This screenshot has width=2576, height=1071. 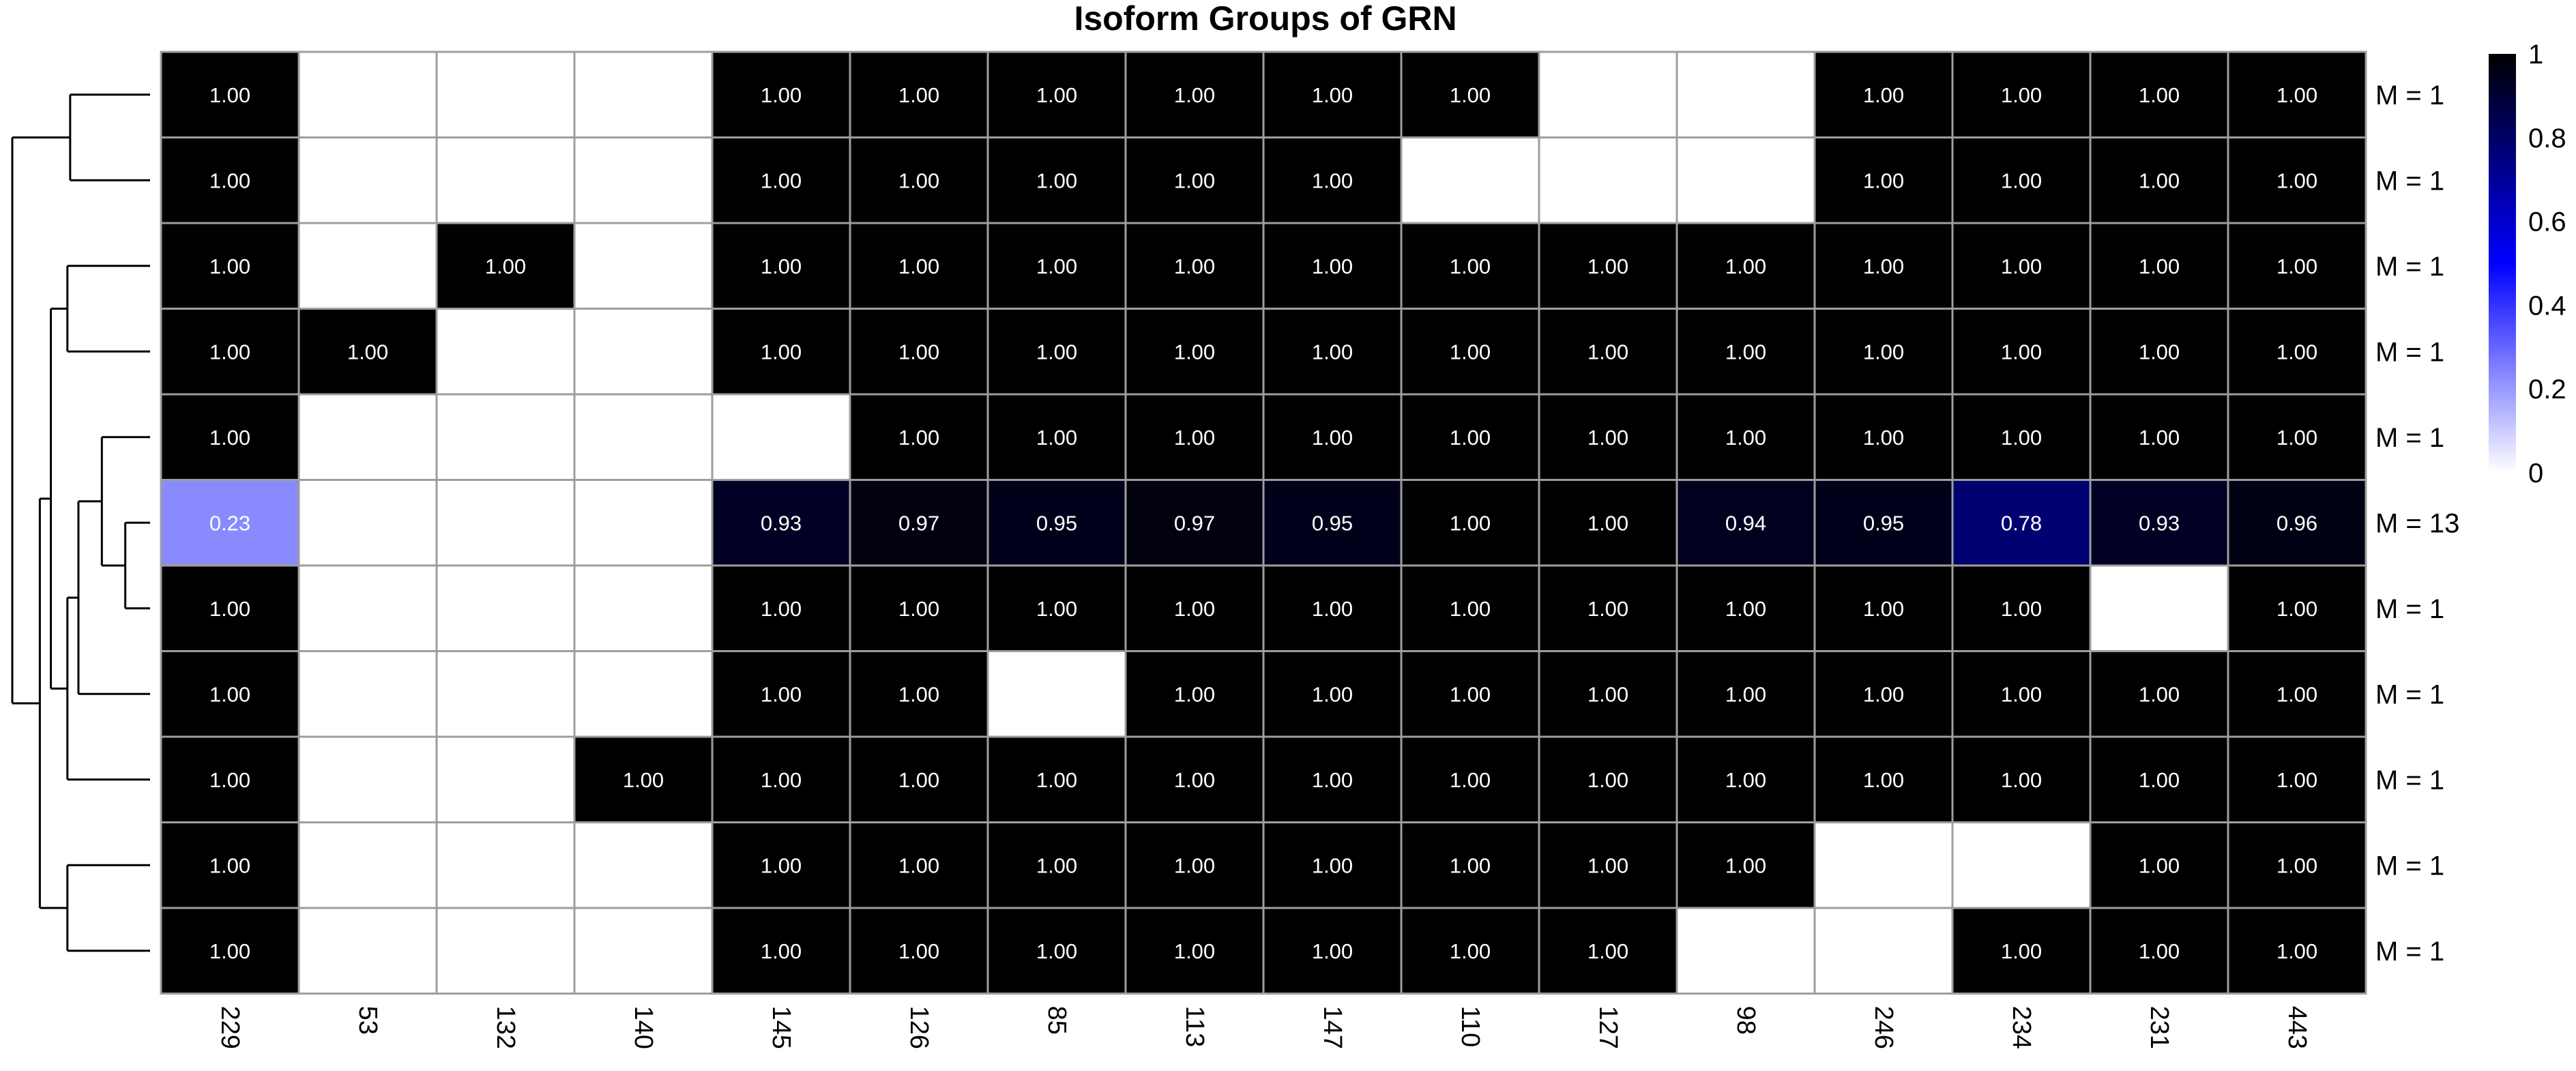 I want to click on column-label: 53, so click(x=367, y=1020).